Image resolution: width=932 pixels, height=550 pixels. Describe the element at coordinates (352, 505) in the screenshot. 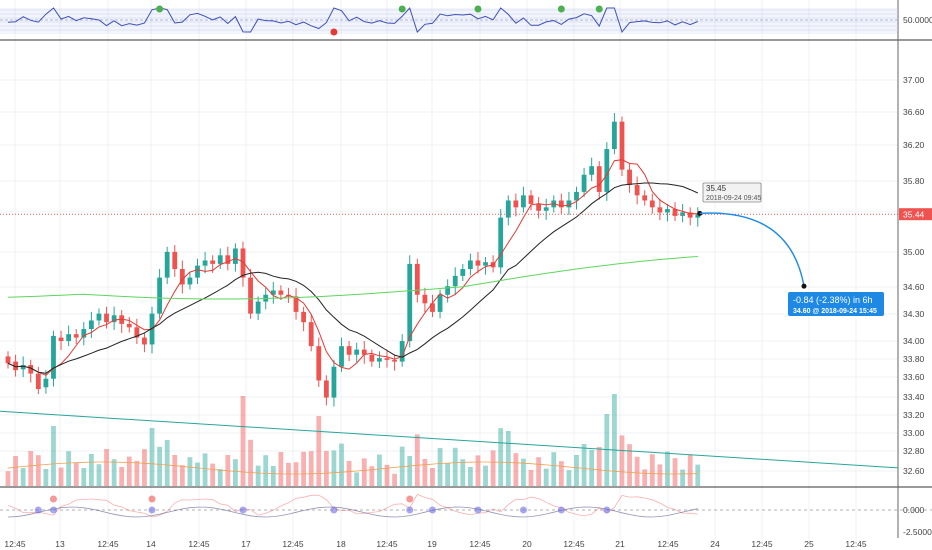

I see `macd-line` at that location.